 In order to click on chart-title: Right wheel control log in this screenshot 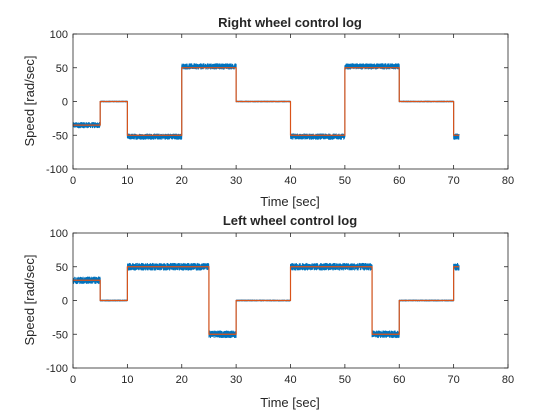, I will do `click(290, 22)`.